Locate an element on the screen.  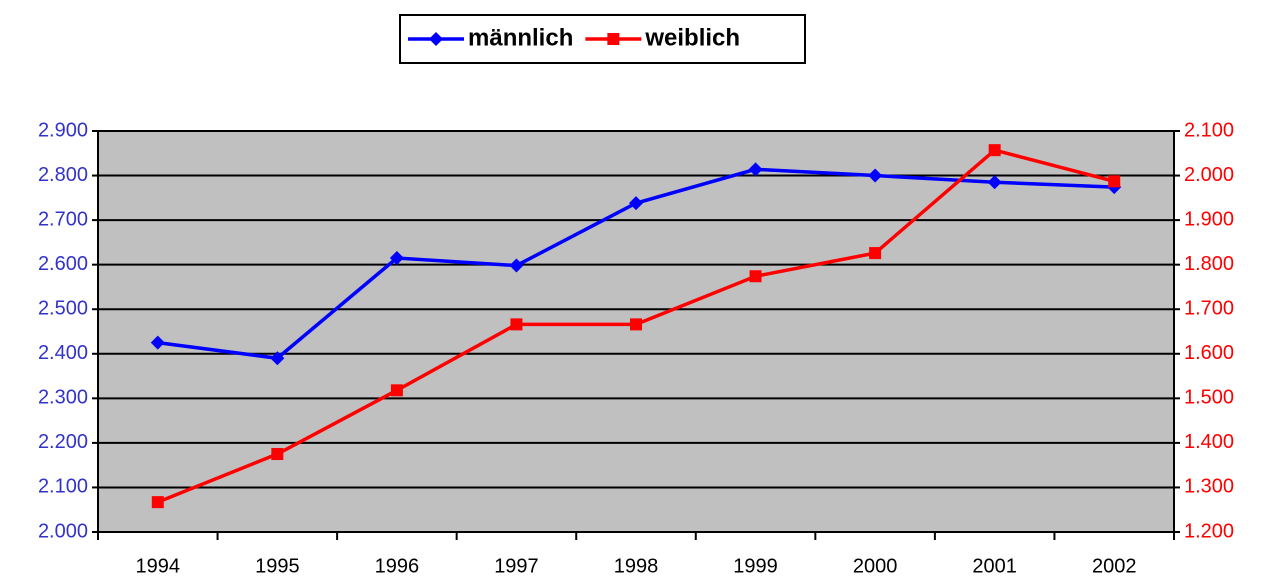
y-tick-label: 2.700 is located at coordinates (63, 219).